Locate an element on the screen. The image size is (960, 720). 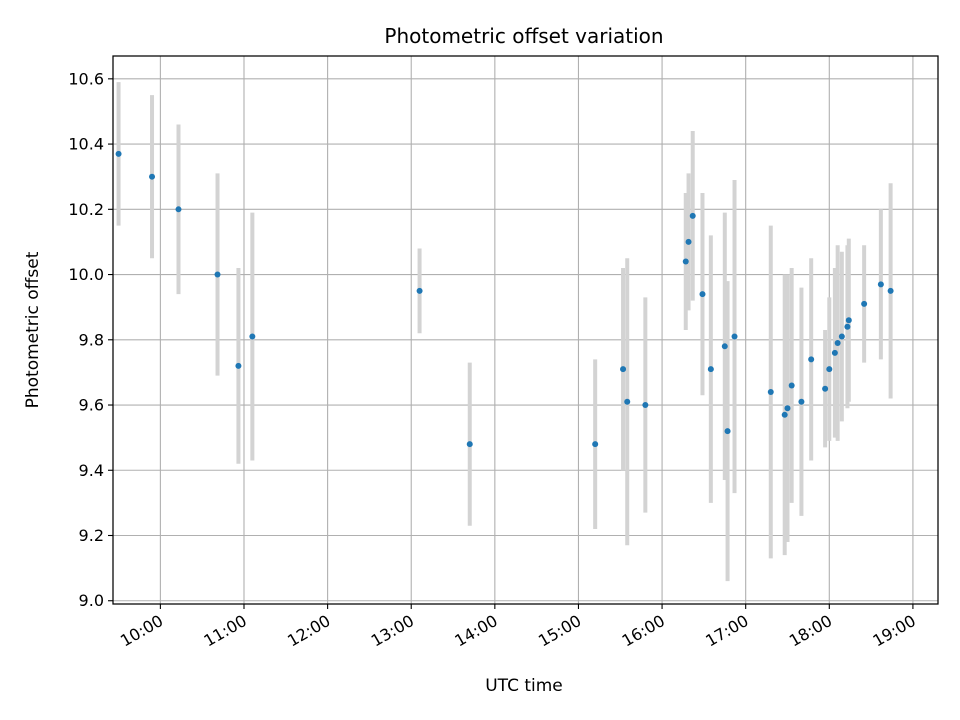
y-tick-label: 9.8 is located at coordinates (91, 339).